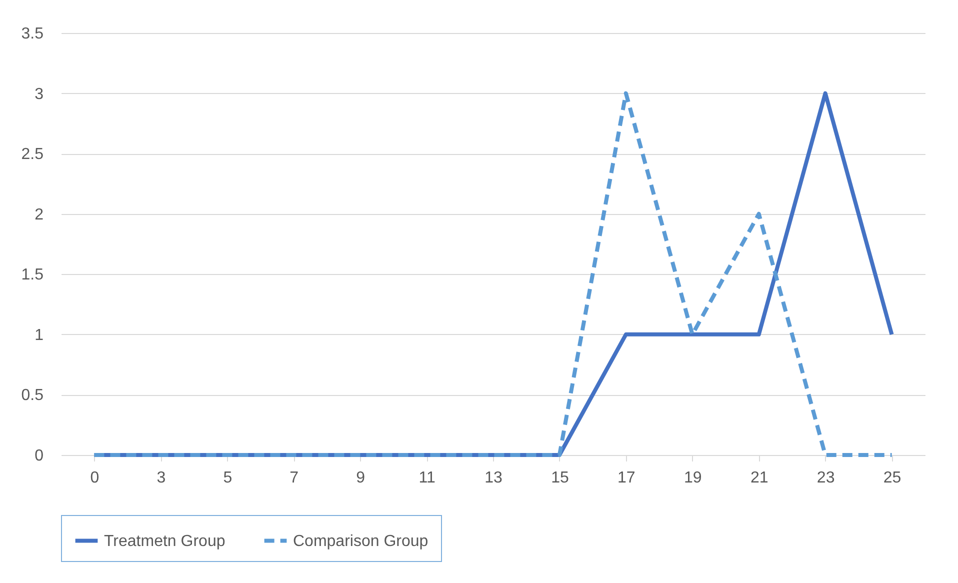 This screenshot has height=583, width=958. I want to click on x-tick-label: 9, so click(361, 478).